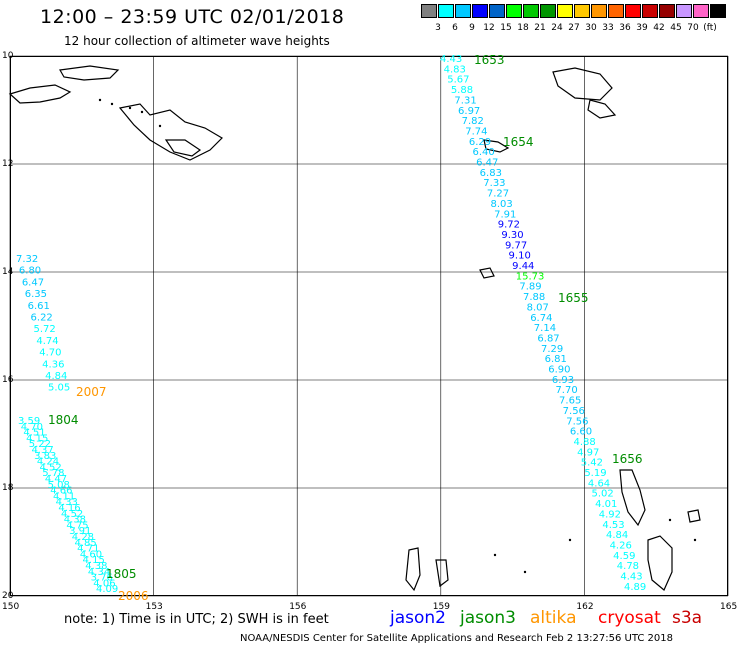 The image size is (740, 650). I want to click on wave-height-label: 6.40, so click(483, 152).